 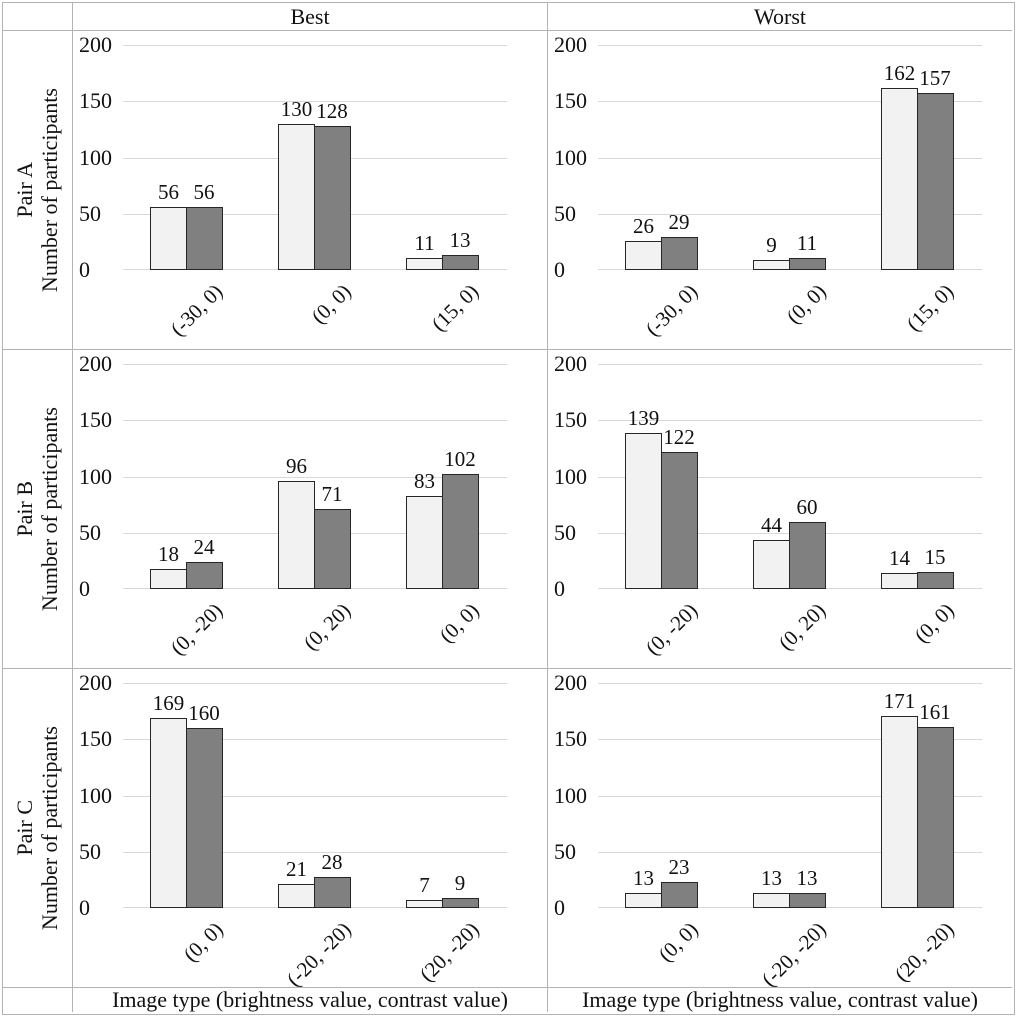 I want to click on bar-value-label: 171, so click(x=899, y=700).